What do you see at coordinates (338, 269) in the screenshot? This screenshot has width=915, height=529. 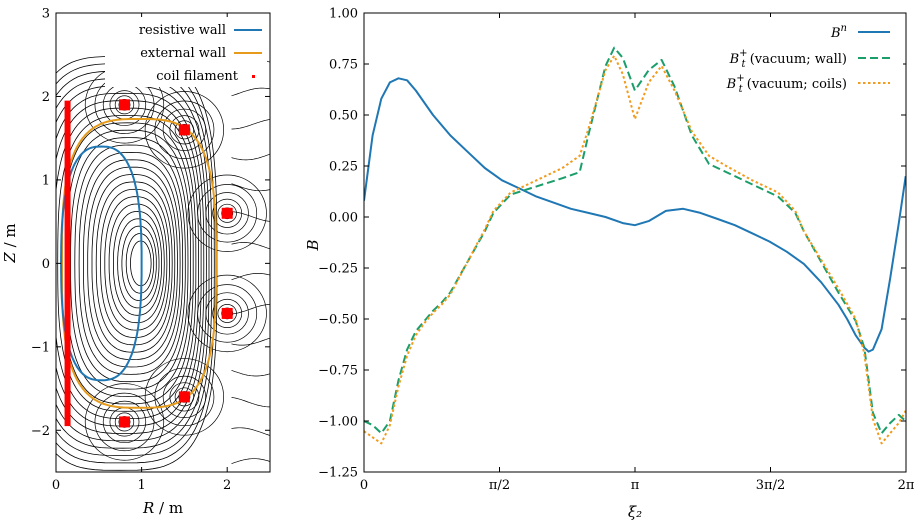 I see `y-tick-label: −0.25` at bounding box center [338, 269].